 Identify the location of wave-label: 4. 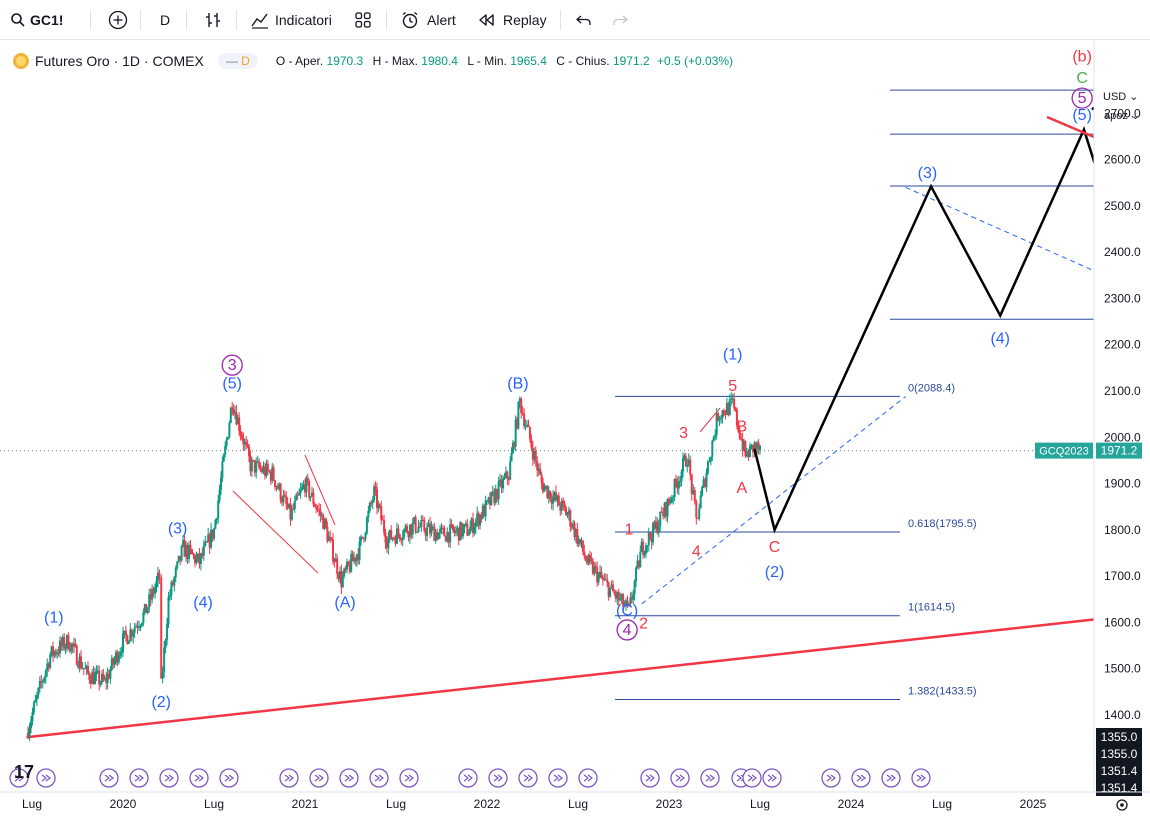
(627, 630).